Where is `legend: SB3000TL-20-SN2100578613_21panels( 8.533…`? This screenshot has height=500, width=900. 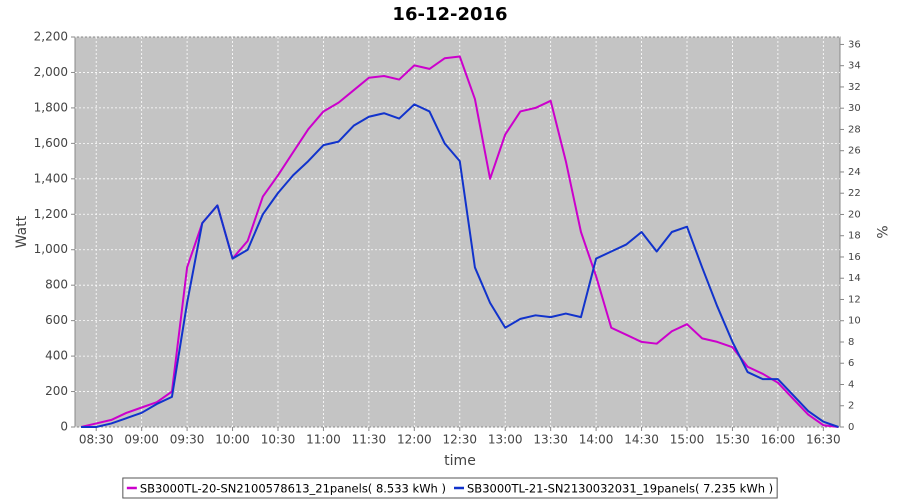 legend: SB3000TL-20-SN2100578613_21panels( 8.533… is located at coordinates (450, 488).